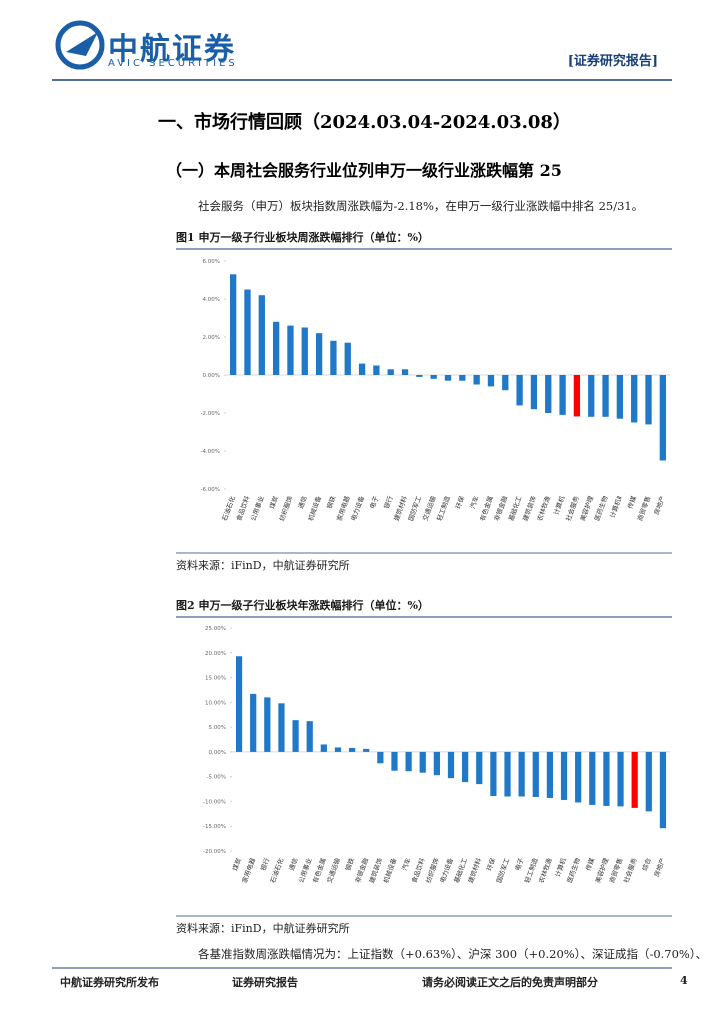  What do you see at coordinates (302, 605) in the screenshot?
I see `figure-title: 图2 申万一级子行业板块年涨跌幅排行（单位：%）` at bounding box center [302, 605].